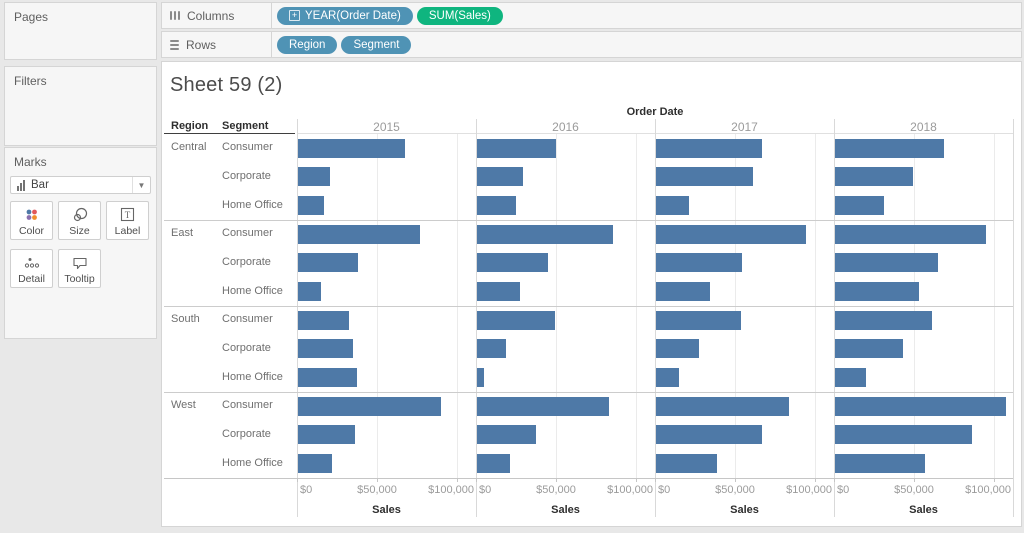 This screenshot has width=1024, height=533. What do you see at coordinates (588, 220) in the screenshot?
I see `region-divider-line` at bounding box center [588, 220].